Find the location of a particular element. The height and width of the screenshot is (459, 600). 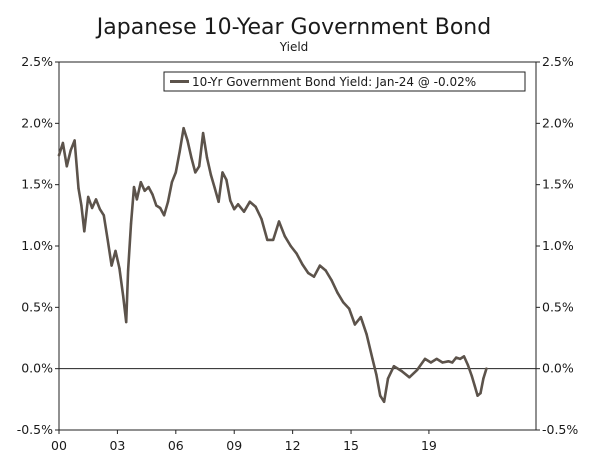

y-tick-label-right: 2.0% is located at coordinates (558, 122).